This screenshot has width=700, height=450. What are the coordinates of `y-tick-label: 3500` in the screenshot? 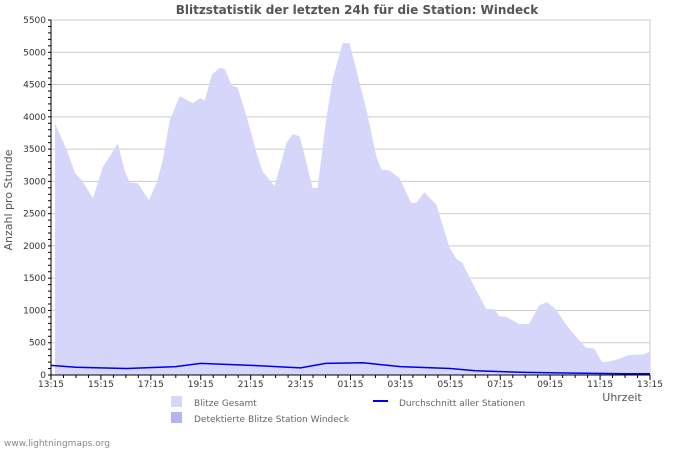 It's located at (34, 150).